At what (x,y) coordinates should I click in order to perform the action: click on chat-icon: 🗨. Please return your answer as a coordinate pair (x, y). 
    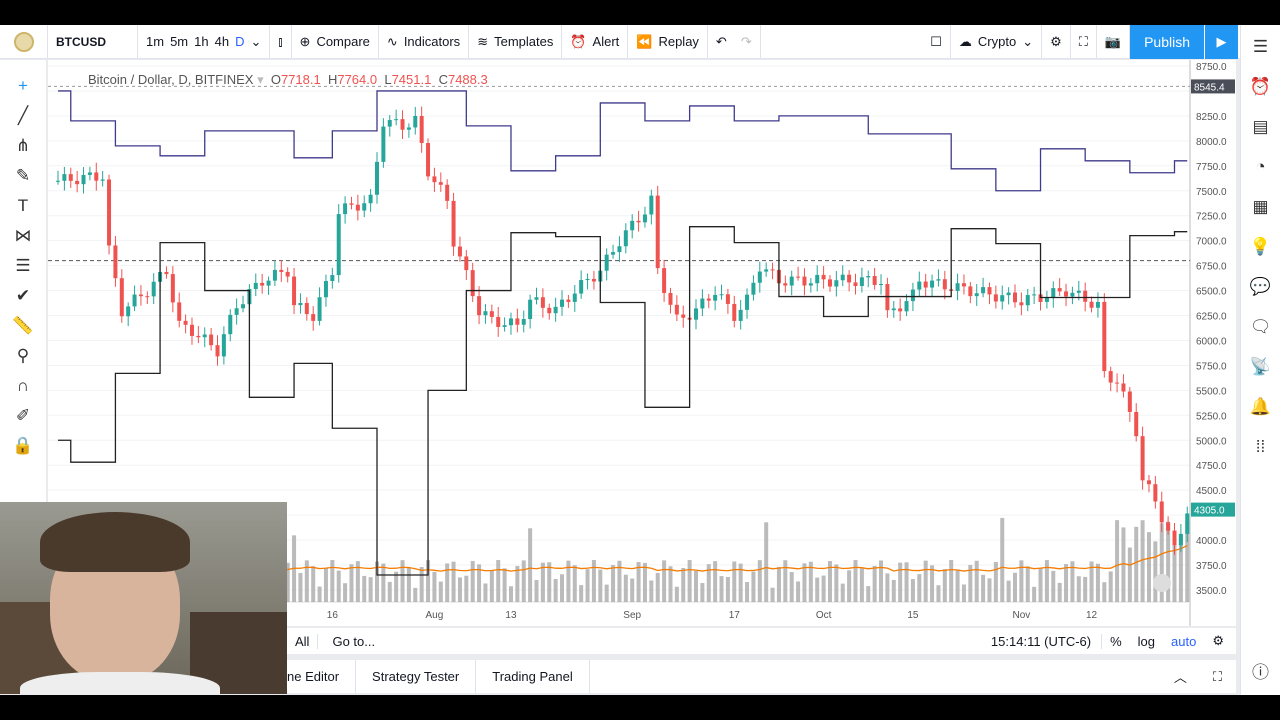
    Looking at the image, I should click on (1260, 326).